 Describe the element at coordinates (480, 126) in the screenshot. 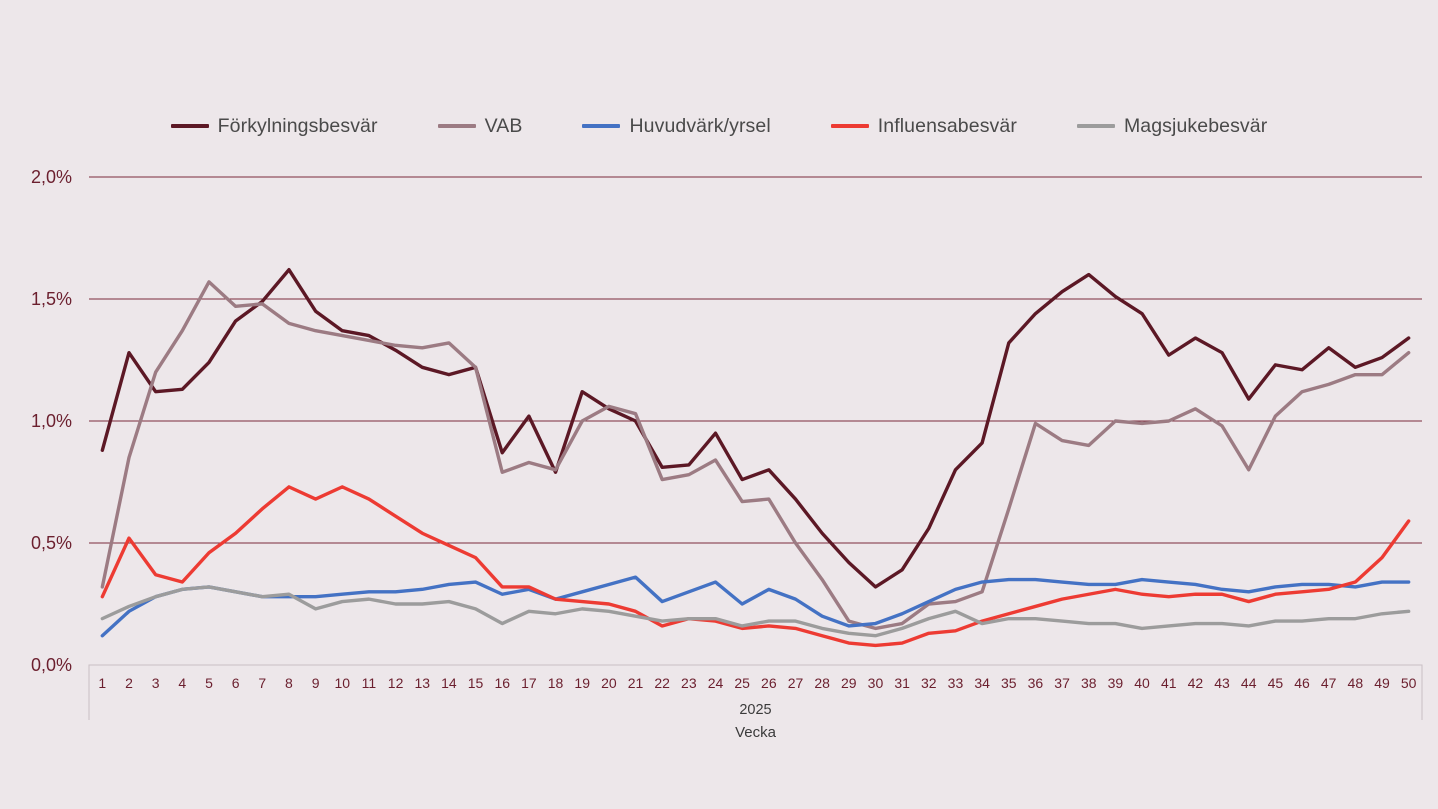

I see `legend-item: VAB` at that location.